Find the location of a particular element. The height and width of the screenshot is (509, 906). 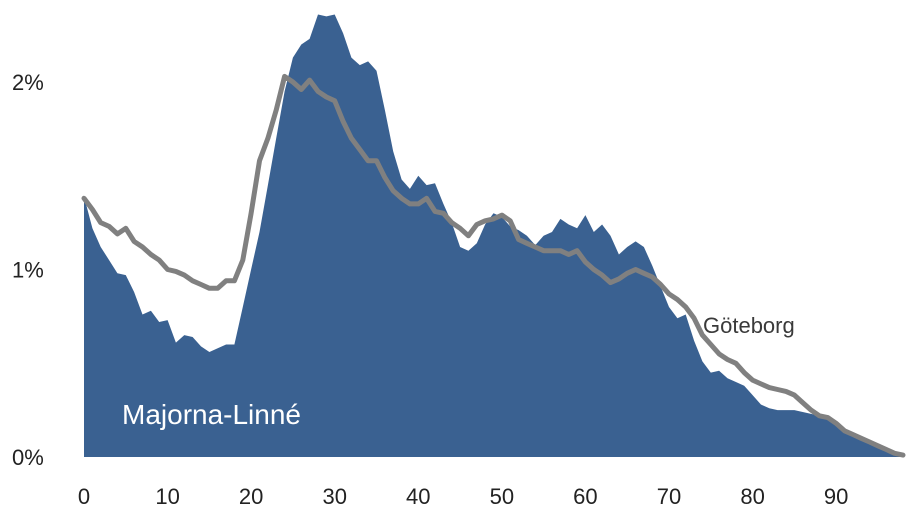

x-tick-label: 30 is located at coordinates (334, 496).